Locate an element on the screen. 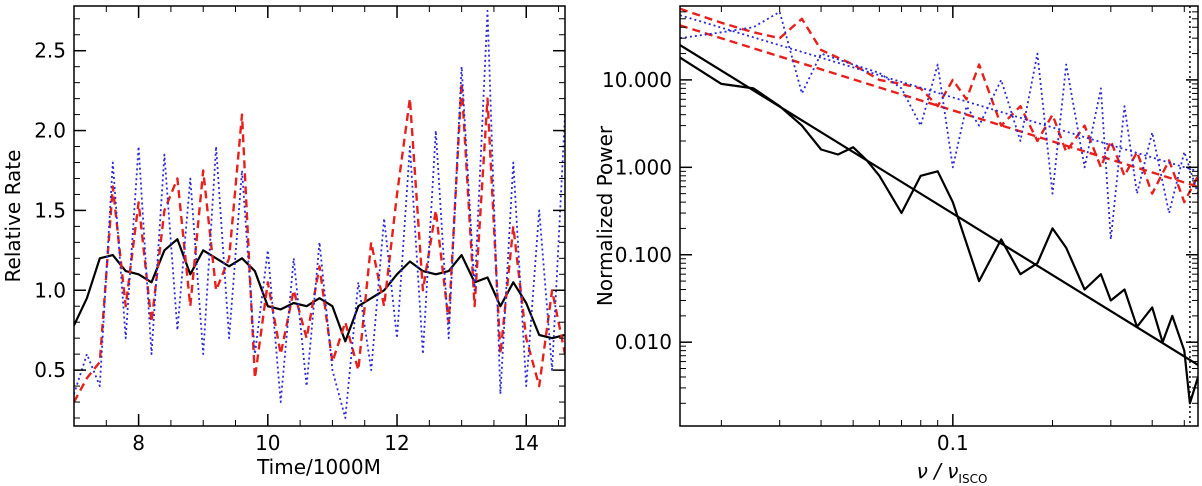  x-tick-label: 0.1 is located at coordinates (953, 443).